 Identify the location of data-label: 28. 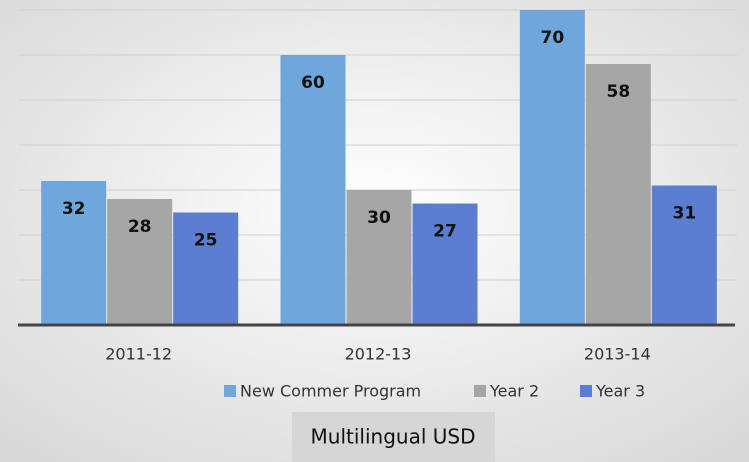
(140, 227).